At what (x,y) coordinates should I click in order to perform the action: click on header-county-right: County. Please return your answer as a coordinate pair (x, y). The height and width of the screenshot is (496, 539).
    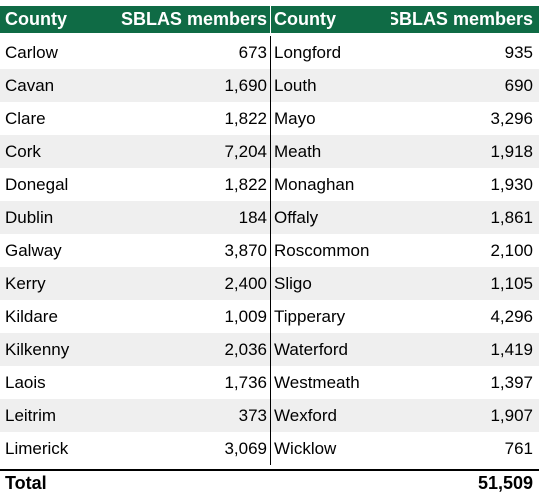
    Looking at the image, I should click on (305, 19).